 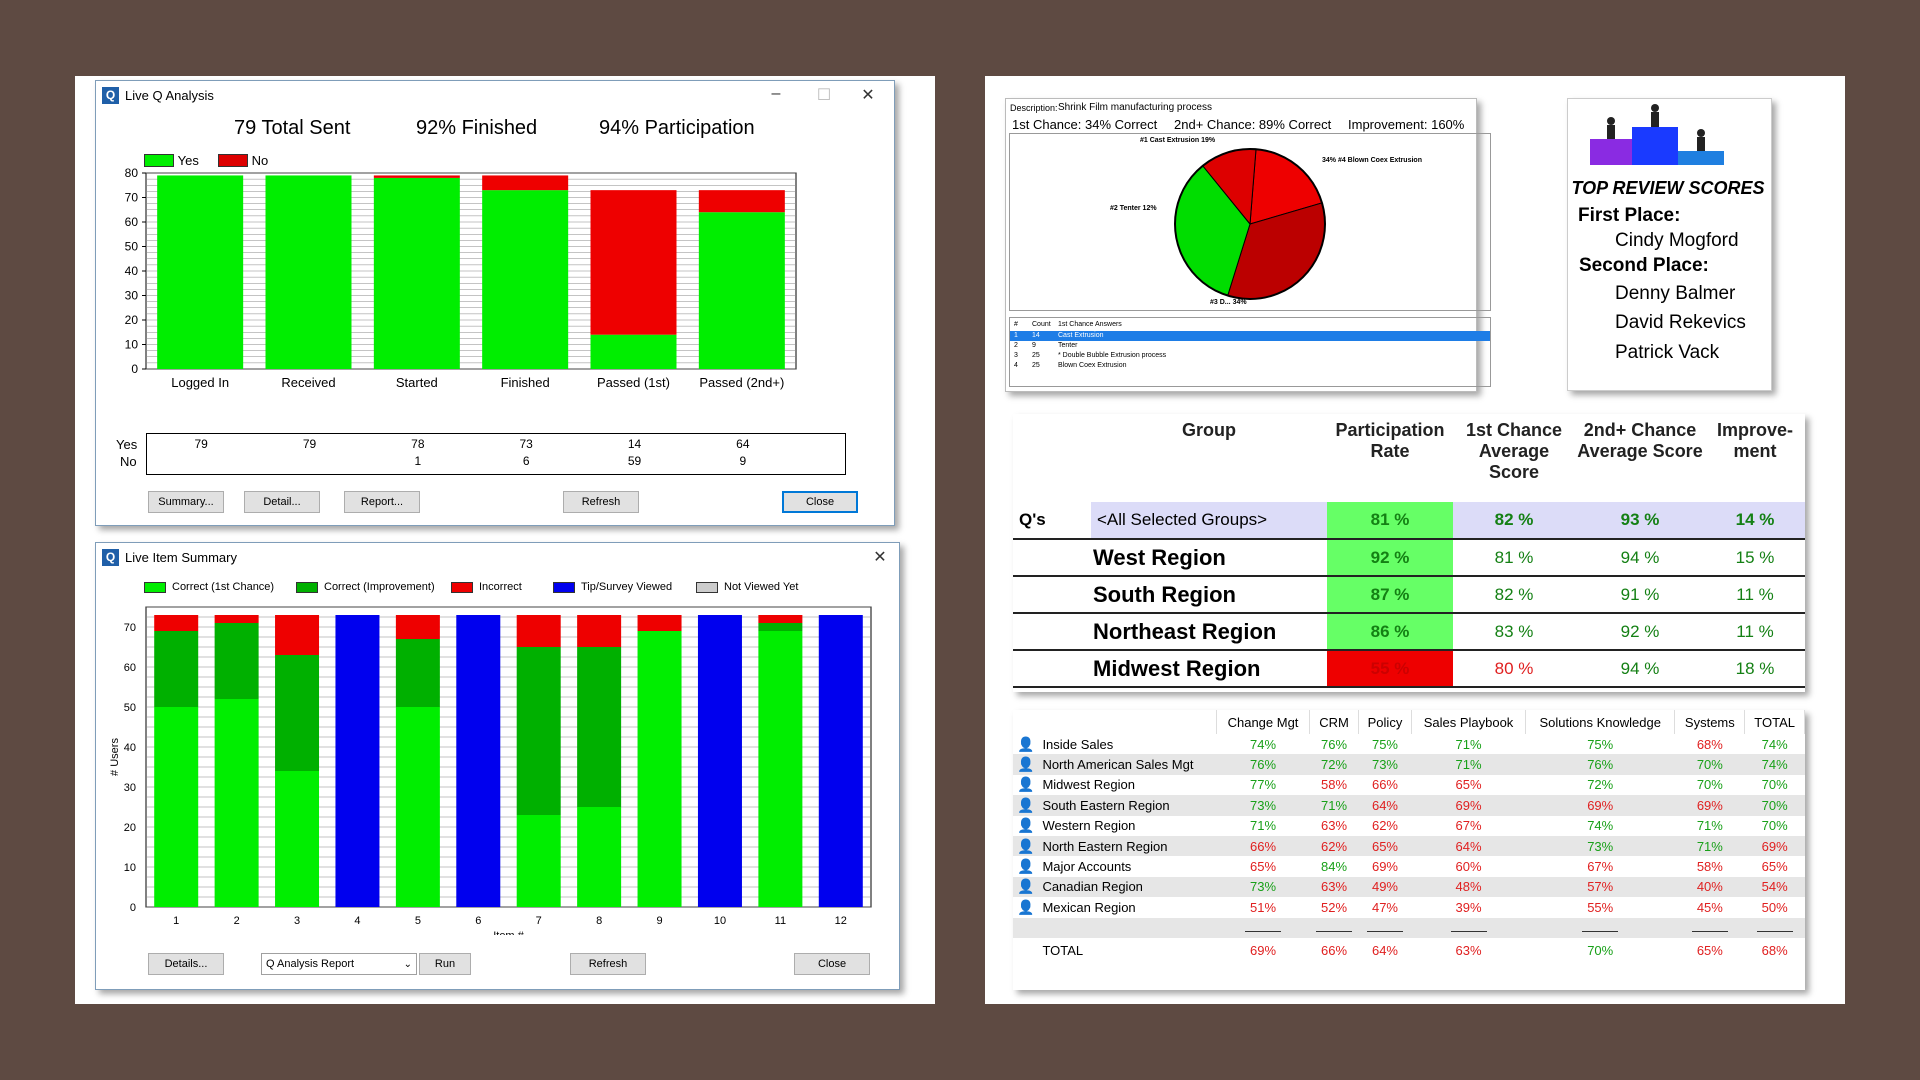 What do you see at coordinates (1409, 866) in the screenshot?
I see `table-row: 👤 Major Accounts 65% 84% 69% 60% 67% 58% 65%` at bounding box center [1409, 866].